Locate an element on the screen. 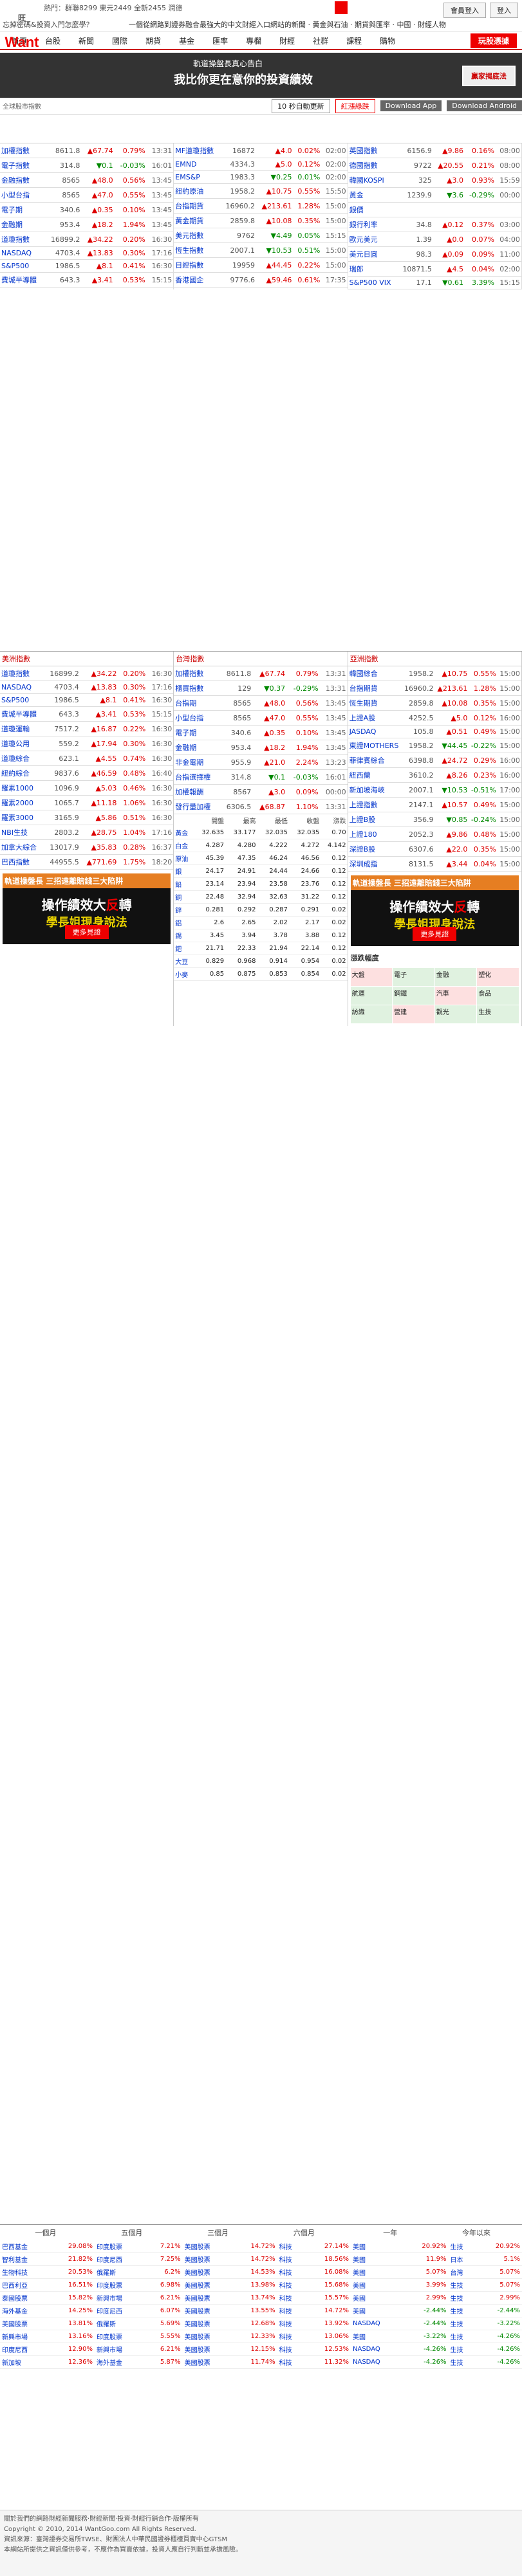 The height and width of the screenshot is (2576, 522). heatmap-cell: 電子 is located at coordinates (413, 977).